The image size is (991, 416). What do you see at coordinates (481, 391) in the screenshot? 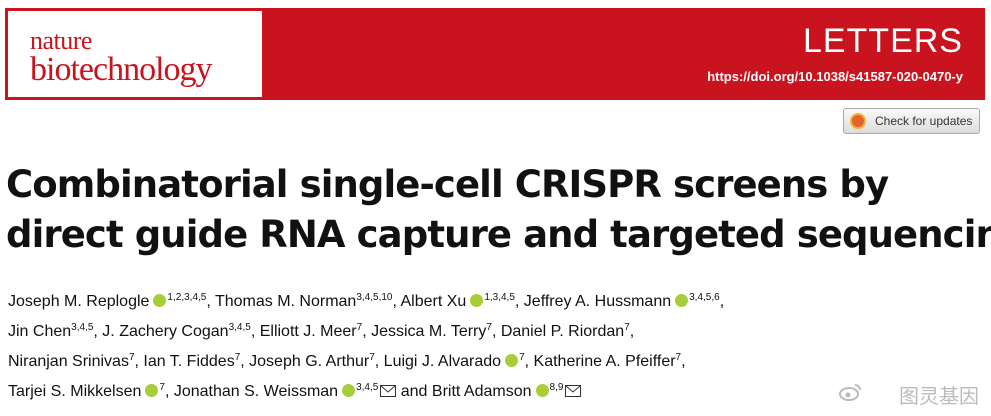
I see `author-name: Britt Adamson` at bounding box center [481, 391].